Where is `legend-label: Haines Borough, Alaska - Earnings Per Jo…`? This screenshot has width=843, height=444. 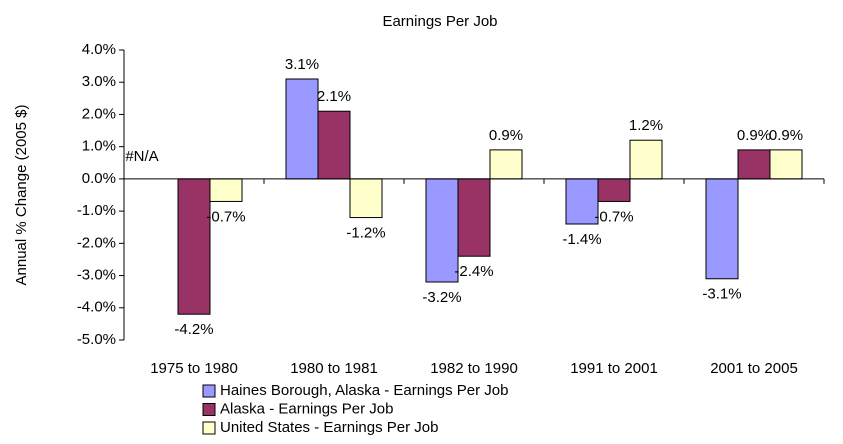
legend-label: Haines Borough, Alaska - Earnings Per Jo… is located at coordinates (364, 390).